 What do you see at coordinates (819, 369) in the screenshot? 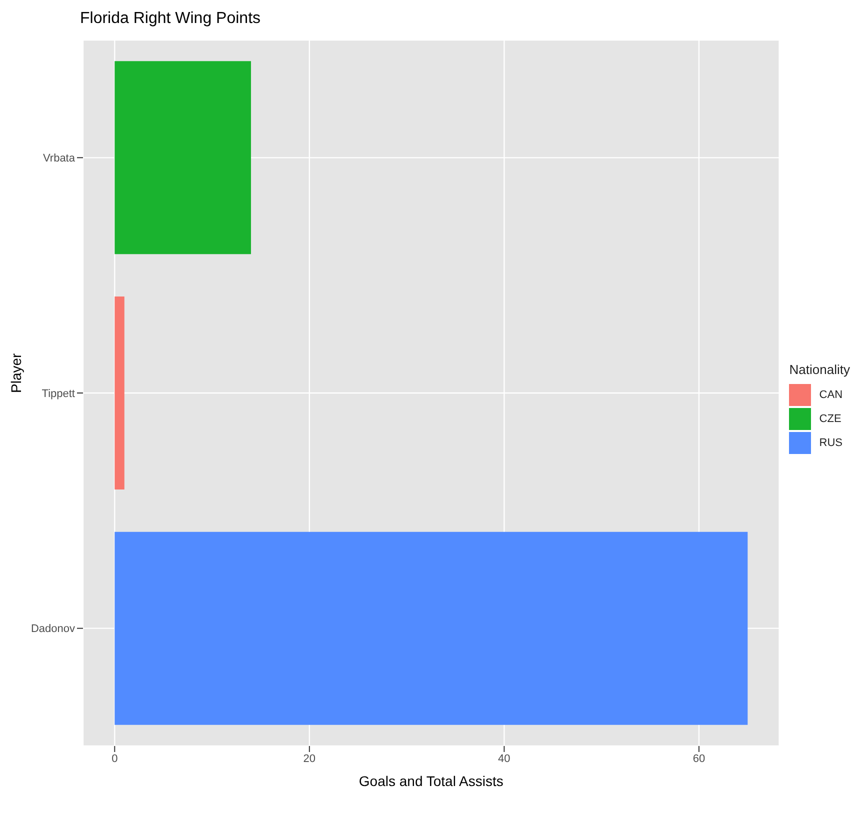
I see `legend-title: Nationality` at bounding box center [819, 369].